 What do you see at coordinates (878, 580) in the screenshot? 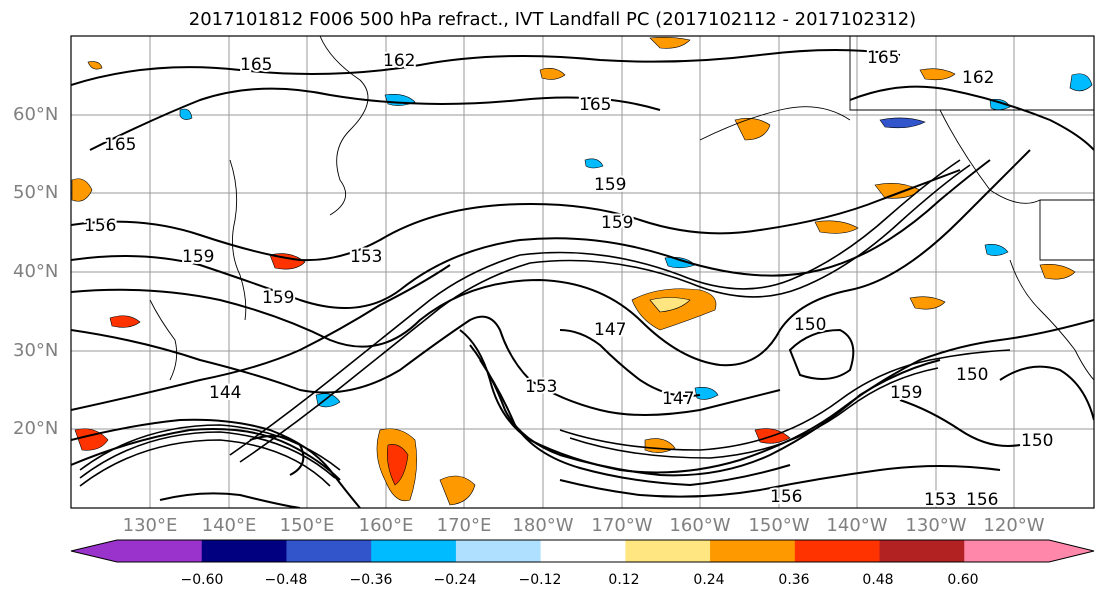
I see `colorbar-tick-label: 0.48` at bounding box center [878, 580].